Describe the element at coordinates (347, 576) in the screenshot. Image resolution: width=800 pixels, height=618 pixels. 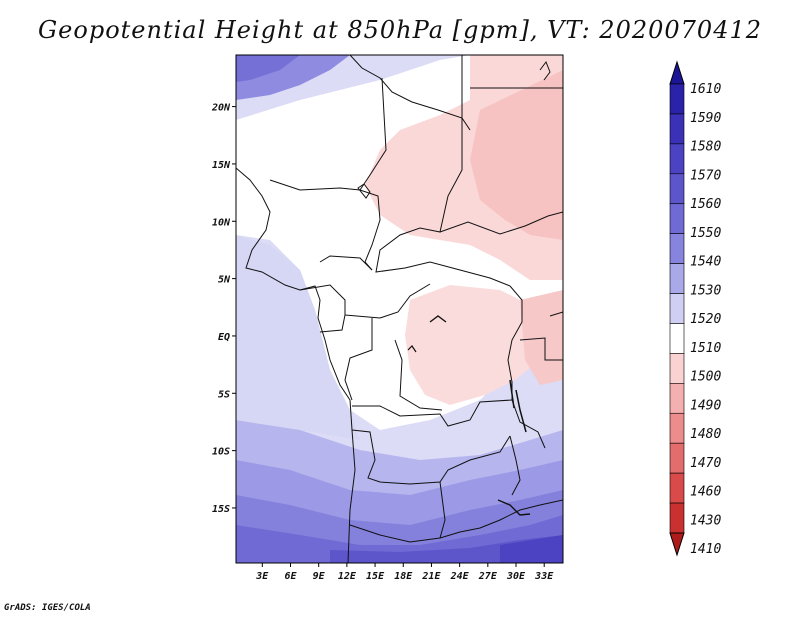
I see `lon-tick-label: 12E` at that location.